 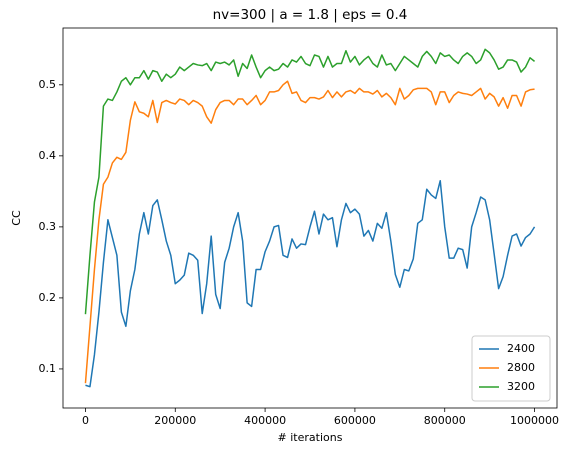 I want to click on x-tick-label: 1000000, so click(x=534, y=420).